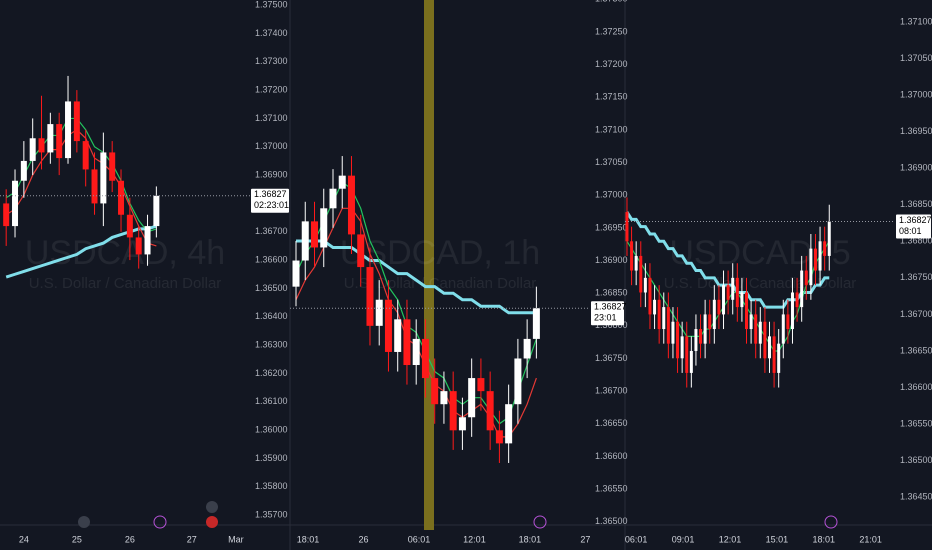 The image size is (932, 550). I want to click on x-tick-label: 12:01, so click(730, 539).